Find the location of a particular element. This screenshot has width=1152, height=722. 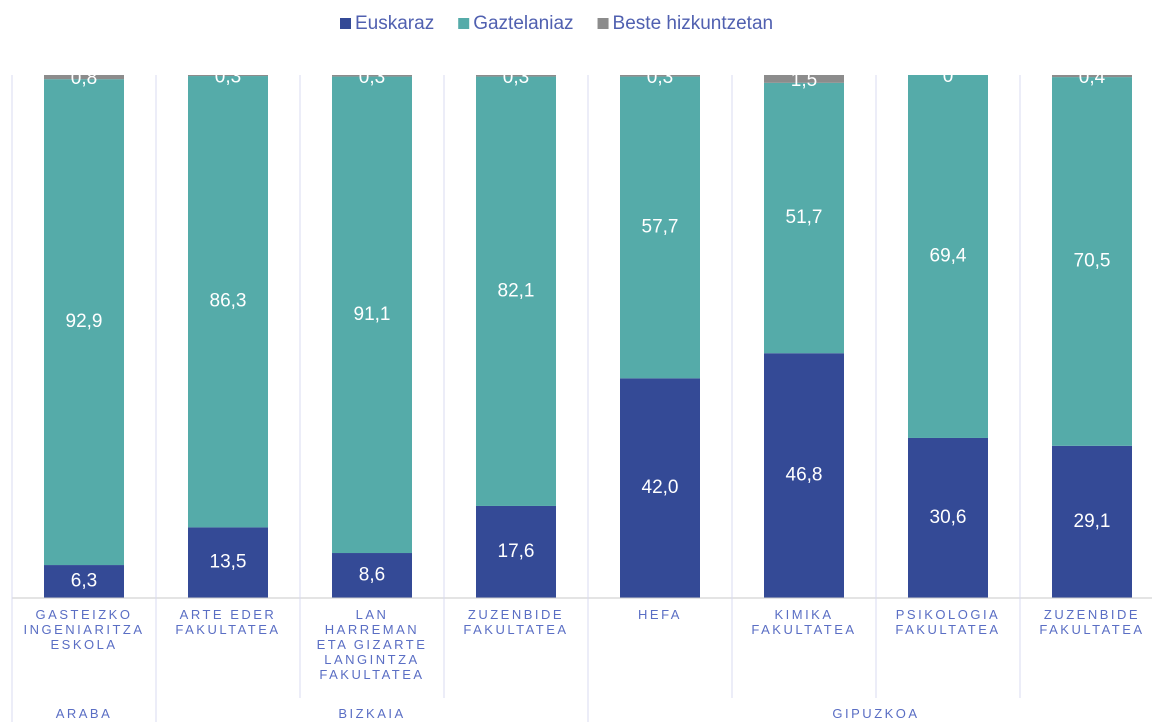

data-label: 46,8 is located at coordinates (804, 475).